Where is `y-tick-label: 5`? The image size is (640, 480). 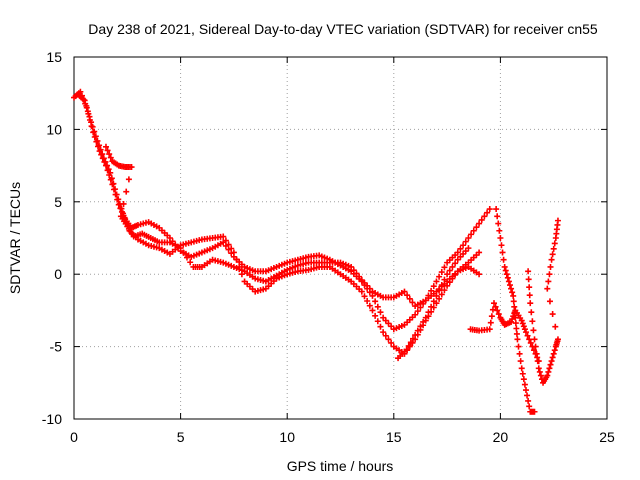 y-tick-label: 5 is located at coordinates (58, 202).